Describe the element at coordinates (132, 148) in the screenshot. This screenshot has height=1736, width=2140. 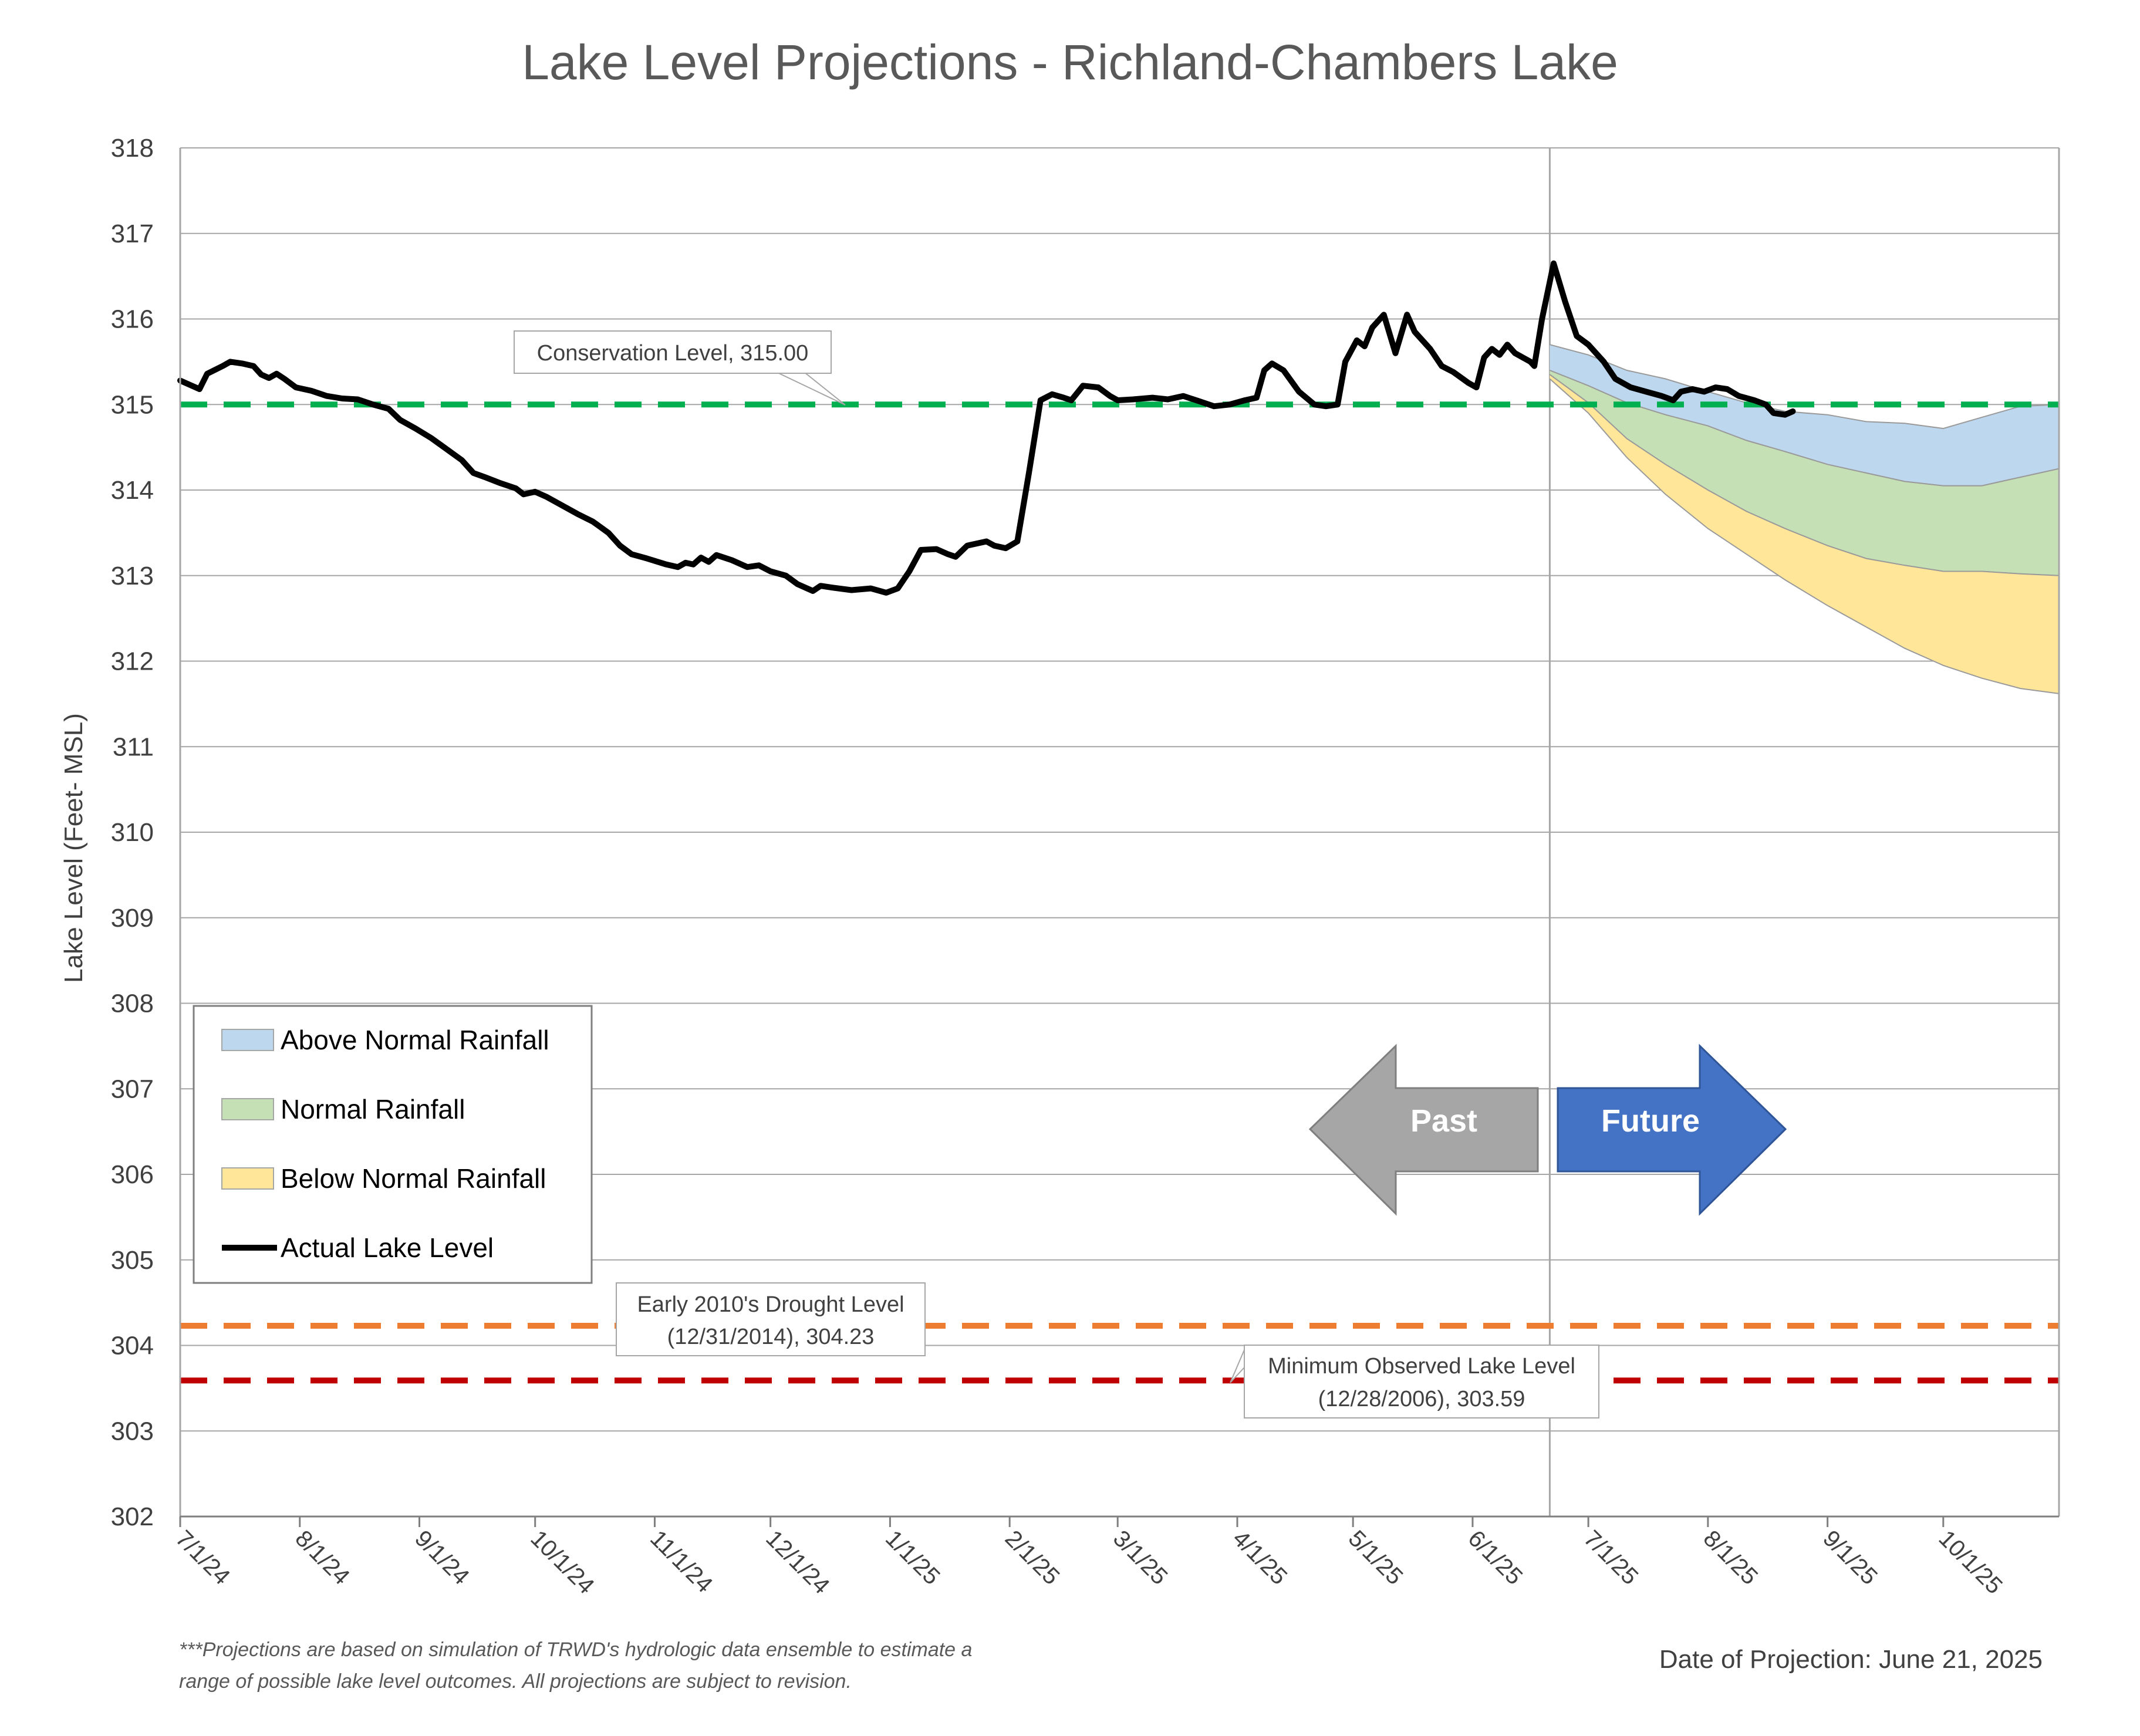
I see `y-tick-label-318: 318` at that location.